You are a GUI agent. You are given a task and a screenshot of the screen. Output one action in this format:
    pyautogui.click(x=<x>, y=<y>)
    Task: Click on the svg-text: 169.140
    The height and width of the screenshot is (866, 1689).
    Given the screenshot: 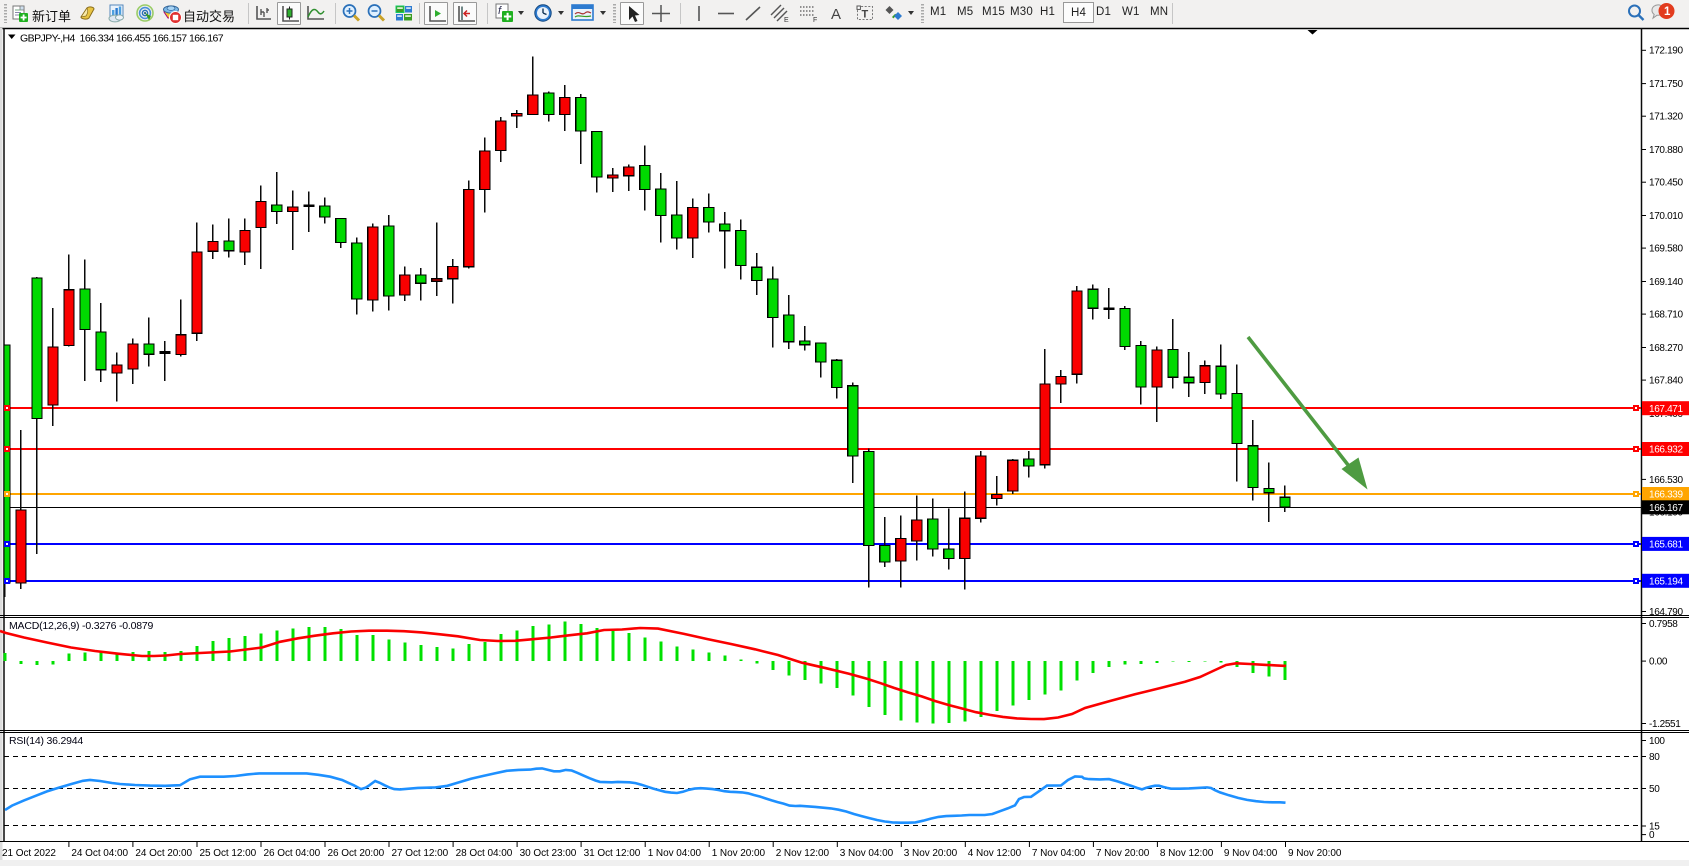 What is the action you would take?
    pyautogui.click(x=1666, y=282)
    